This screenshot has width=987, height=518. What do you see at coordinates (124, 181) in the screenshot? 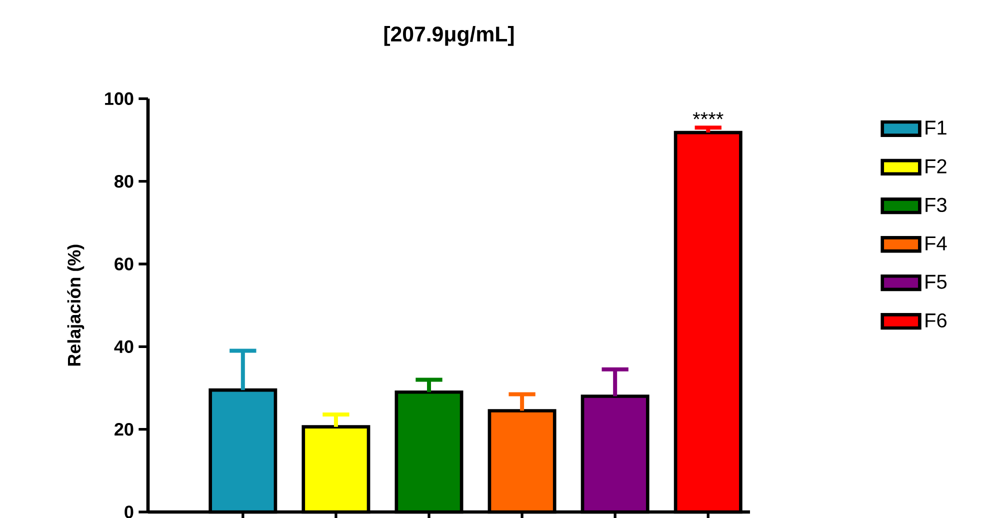
I see `y-tick-label: 80` at bounding box center [124, 181].